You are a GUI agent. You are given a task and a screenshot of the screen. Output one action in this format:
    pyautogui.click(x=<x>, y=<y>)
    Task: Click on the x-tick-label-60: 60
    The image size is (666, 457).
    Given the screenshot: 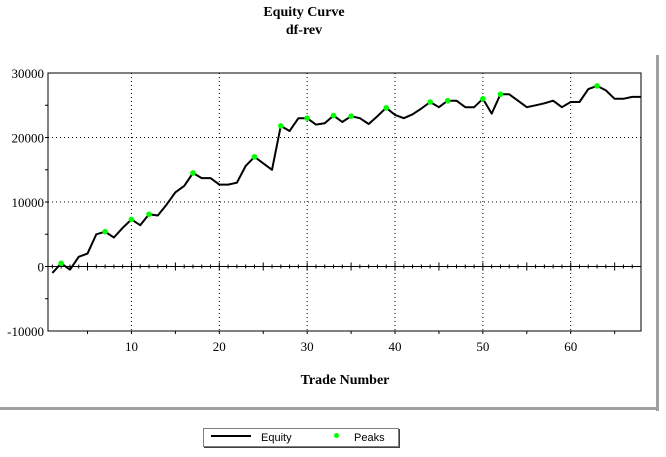 What is the action you would take?
    pyautogui.click(x=570, y=346)
    